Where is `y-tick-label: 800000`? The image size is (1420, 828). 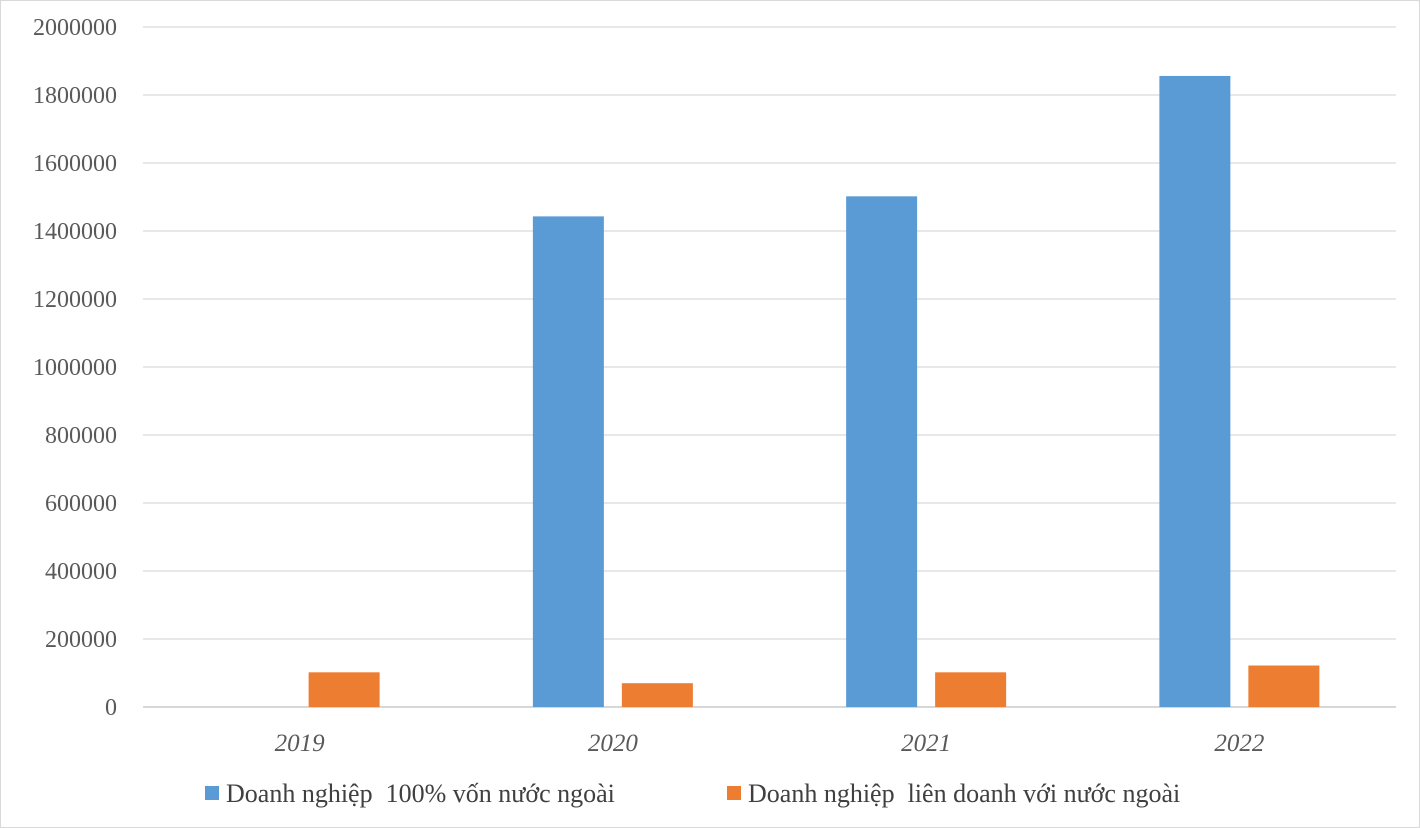 y-tick-label: 800000 is located at coordinates (81, 436).